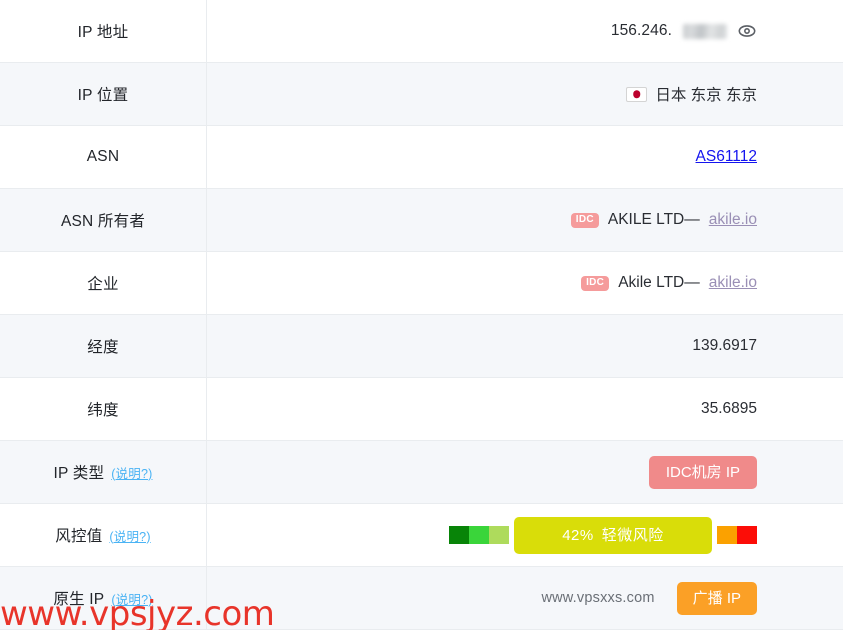 This screenshot has height=630, width=843. Describe the element at coordinates (726, 156) in the screenshot. I see `asn-link: AS61112` at that location.